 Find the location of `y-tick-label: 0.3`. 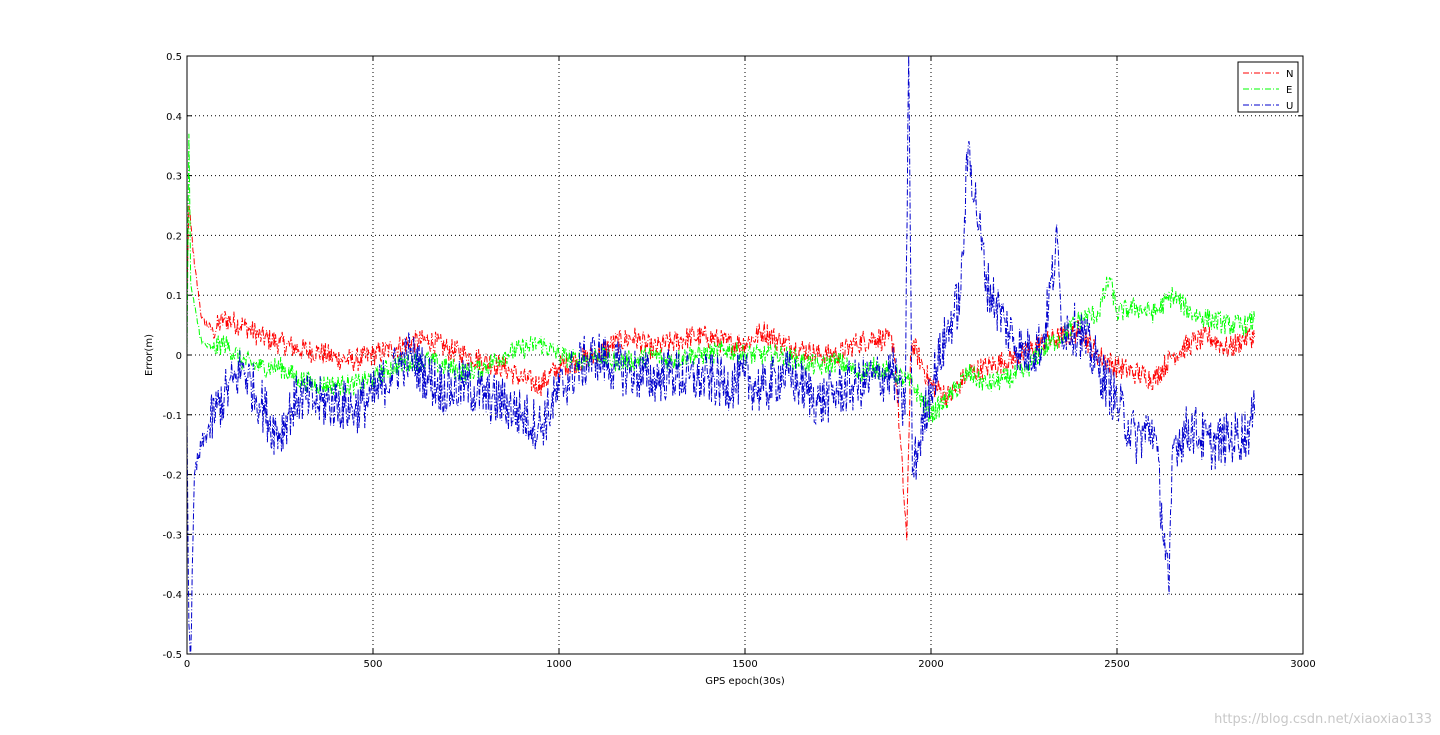

y-tick-label: 0.3 is located at coordinates (174, 177).